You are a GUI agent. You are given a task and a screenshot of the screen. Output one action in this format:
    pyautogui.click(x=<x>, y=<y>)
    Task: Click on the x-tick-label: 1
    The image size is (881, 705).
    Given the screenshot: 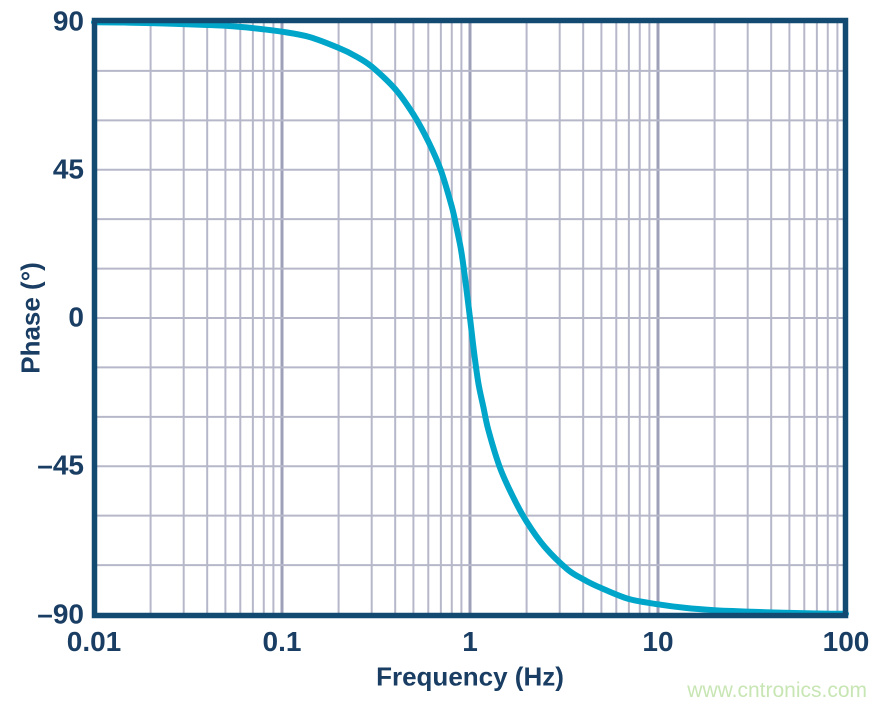 What is the action you would take?
    pyautogui.click(x=470, y=641)
    